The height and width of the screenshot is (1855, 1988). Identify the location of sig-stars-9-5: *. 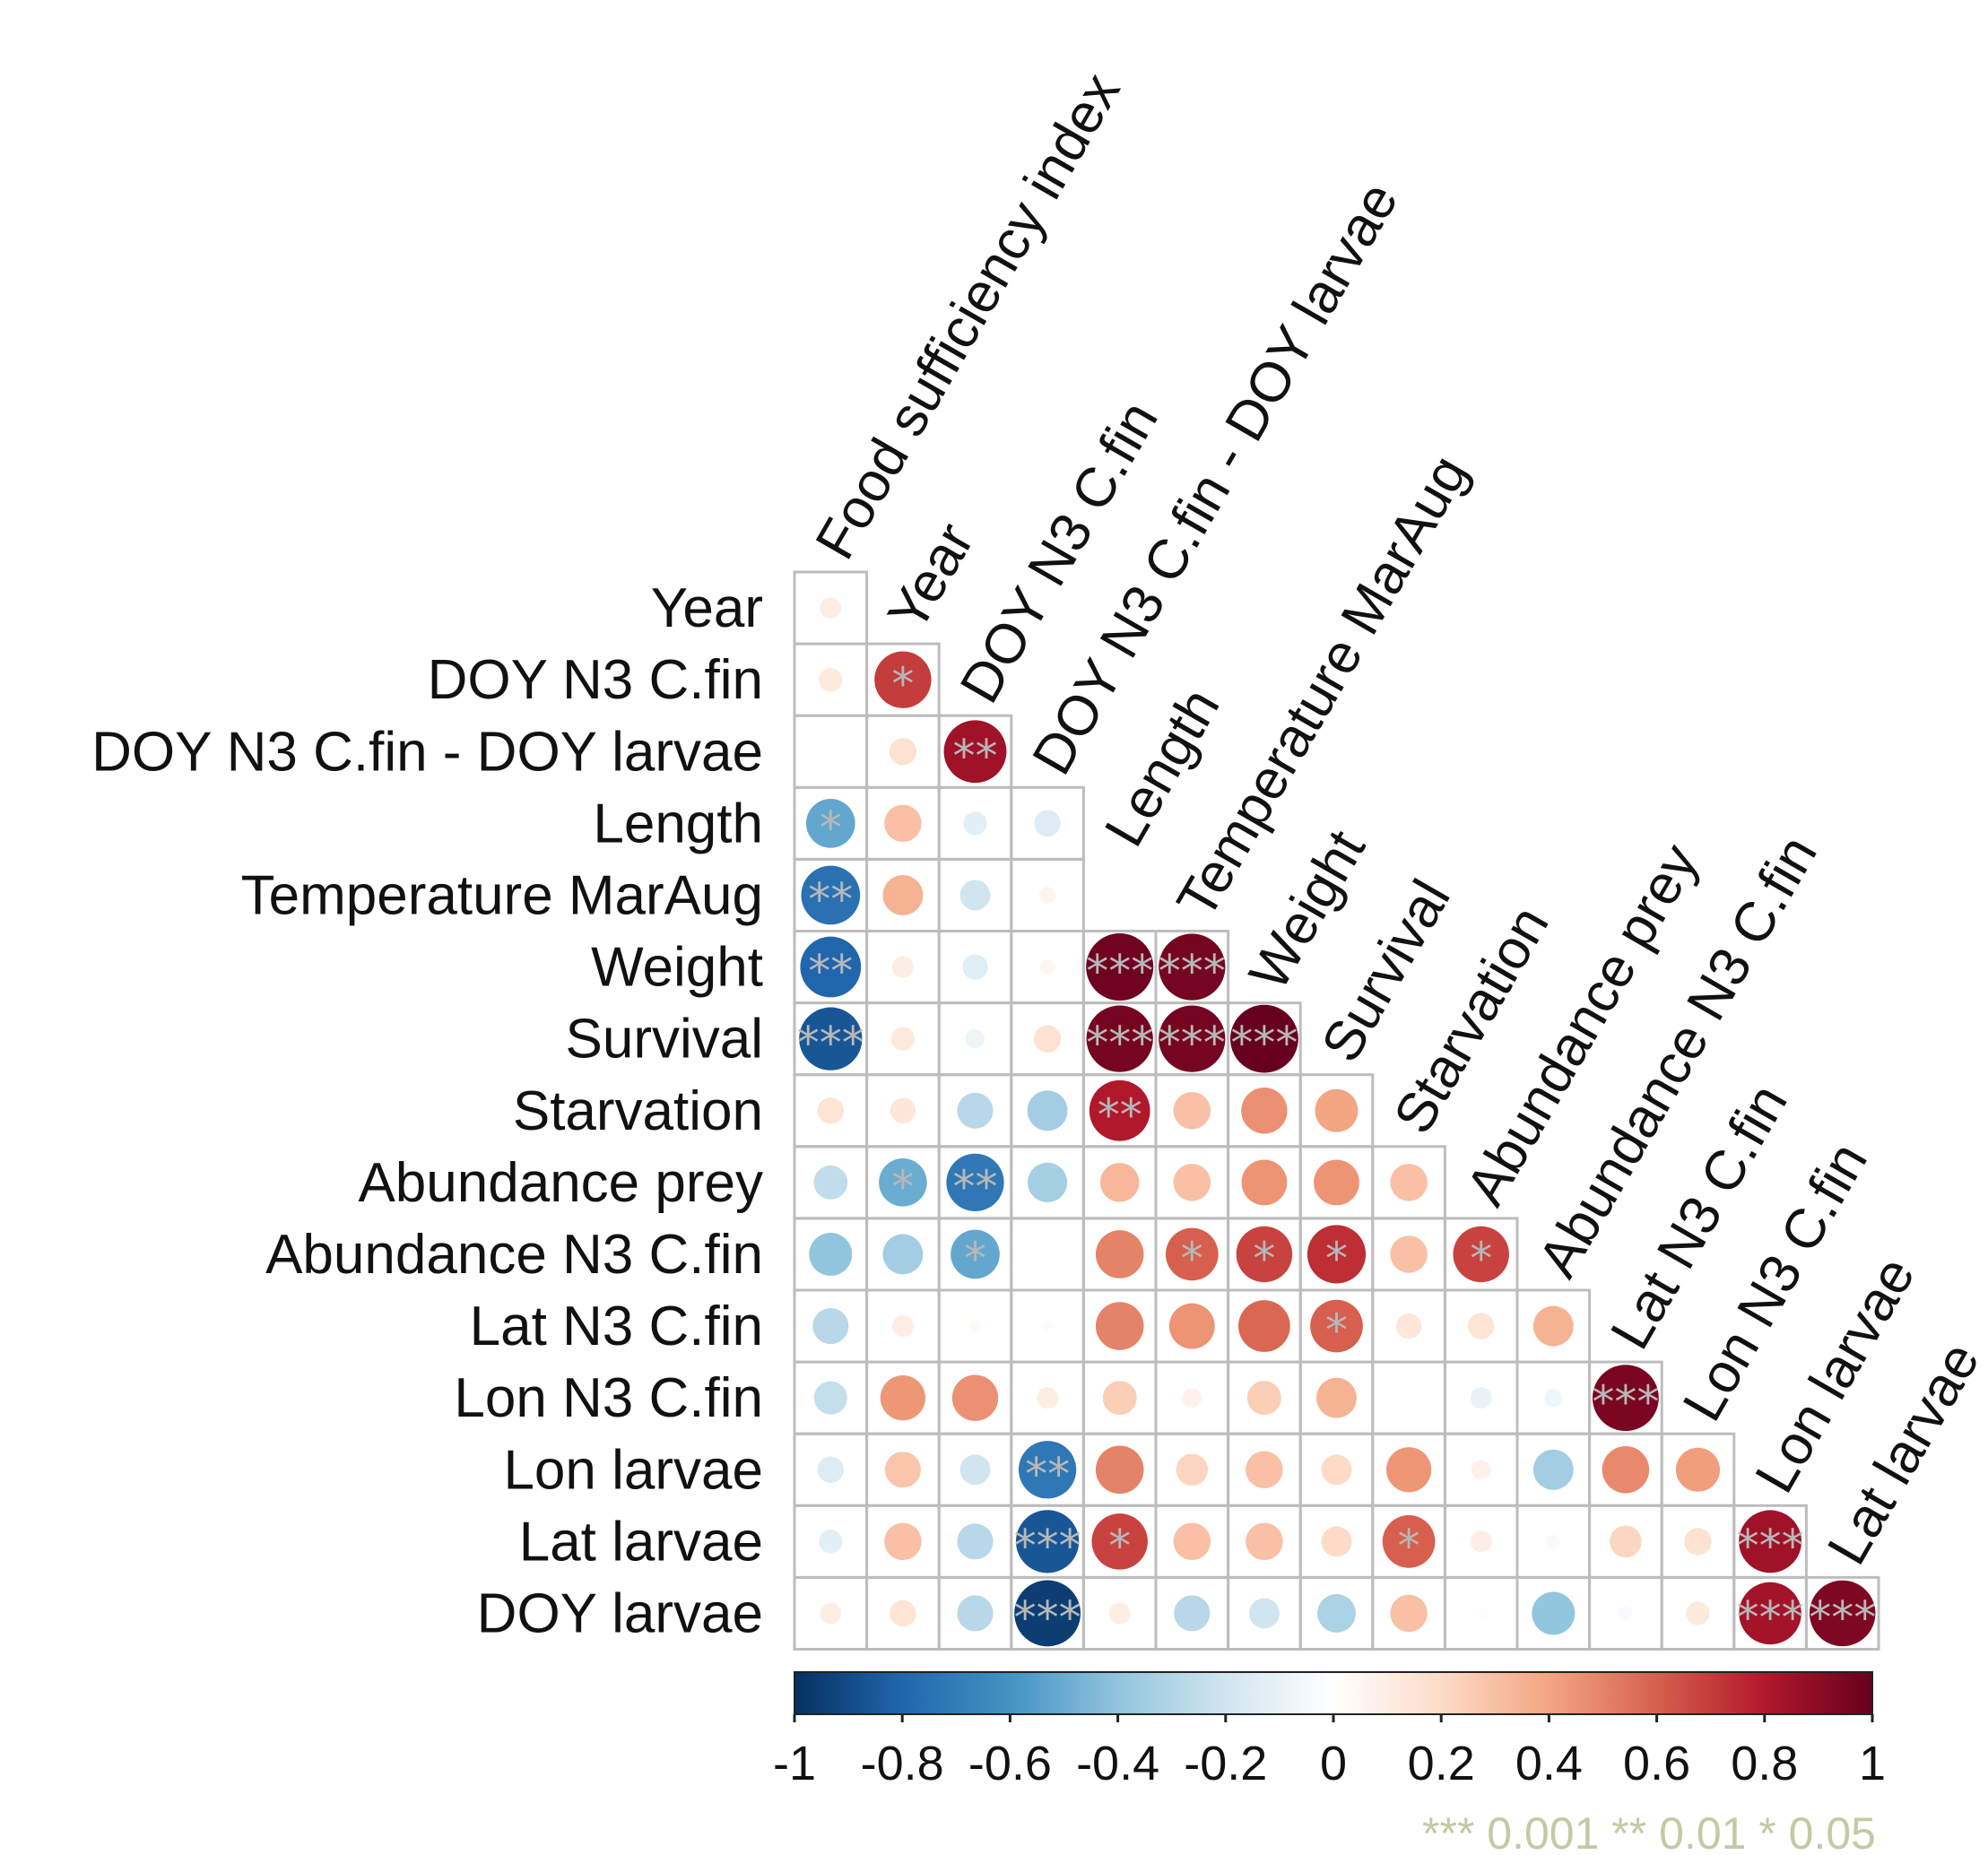
(1192, 1259).